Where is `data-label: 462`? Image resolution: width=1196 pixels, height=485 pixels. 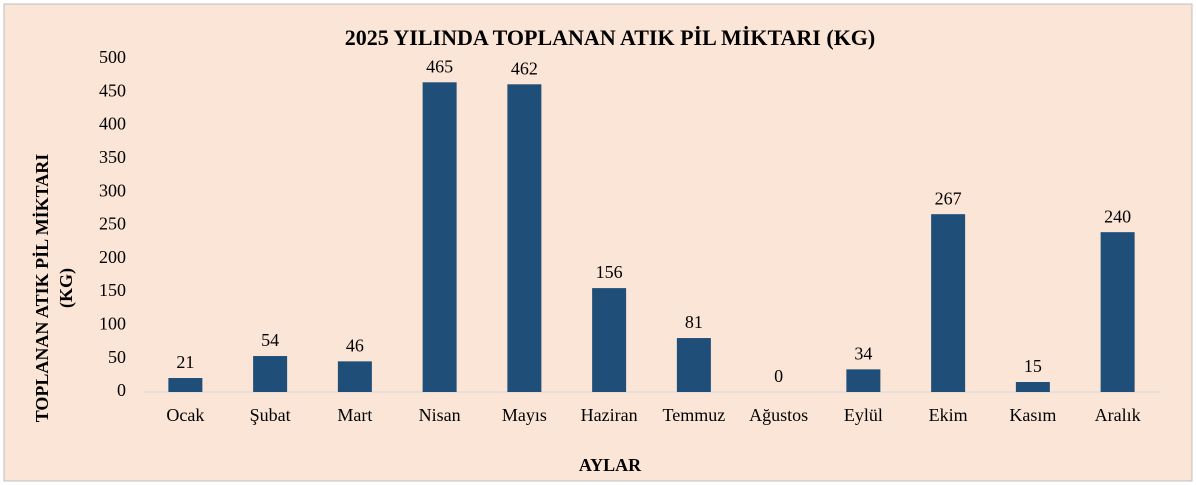 data-label: 462 is located at coordinates (524, 68).